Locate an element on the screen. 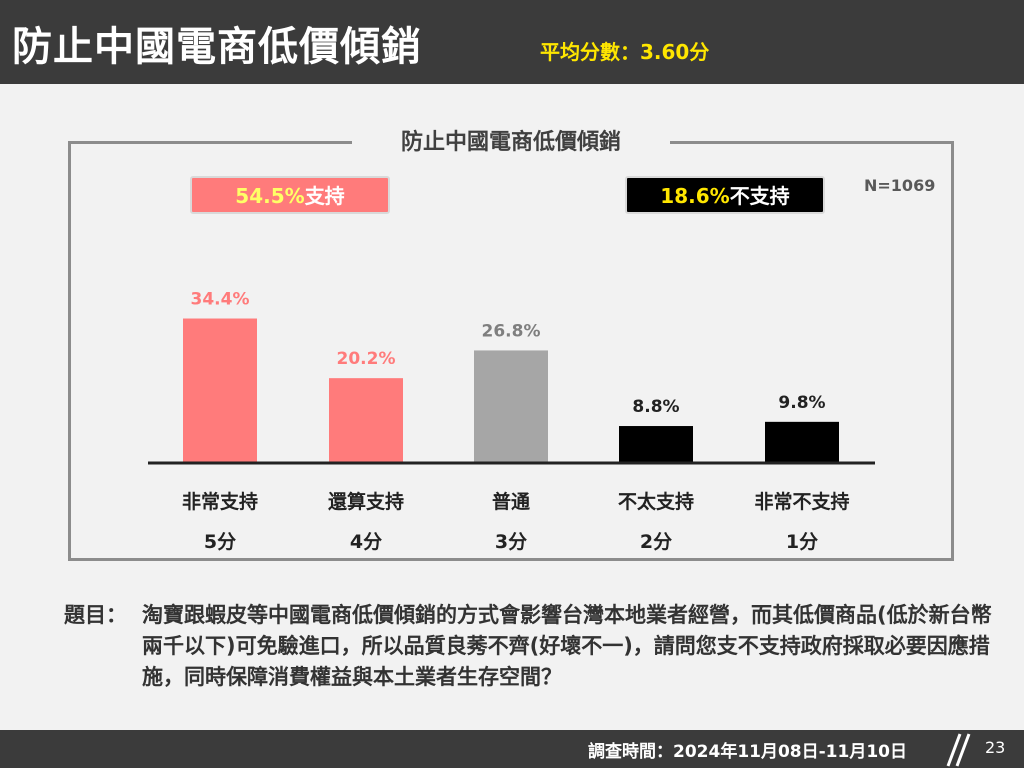 This screenshot has height=768, width=1024. support-pct: 54.5% is located at coordinates (270, 196).